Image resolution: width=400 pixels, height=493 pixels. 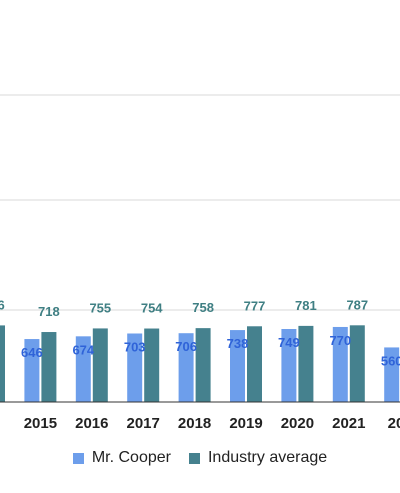 I want to click on legend-item-industry-average: Industry average, so click(x=258, y=458).